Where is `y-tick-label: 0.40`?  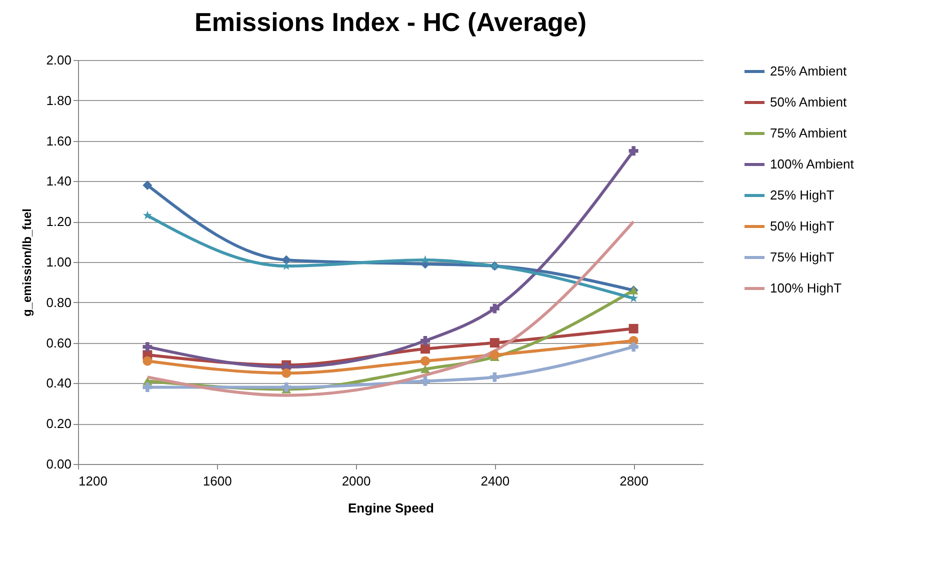
y-tick-label: 0.40 is located at coordinates (59, 383).